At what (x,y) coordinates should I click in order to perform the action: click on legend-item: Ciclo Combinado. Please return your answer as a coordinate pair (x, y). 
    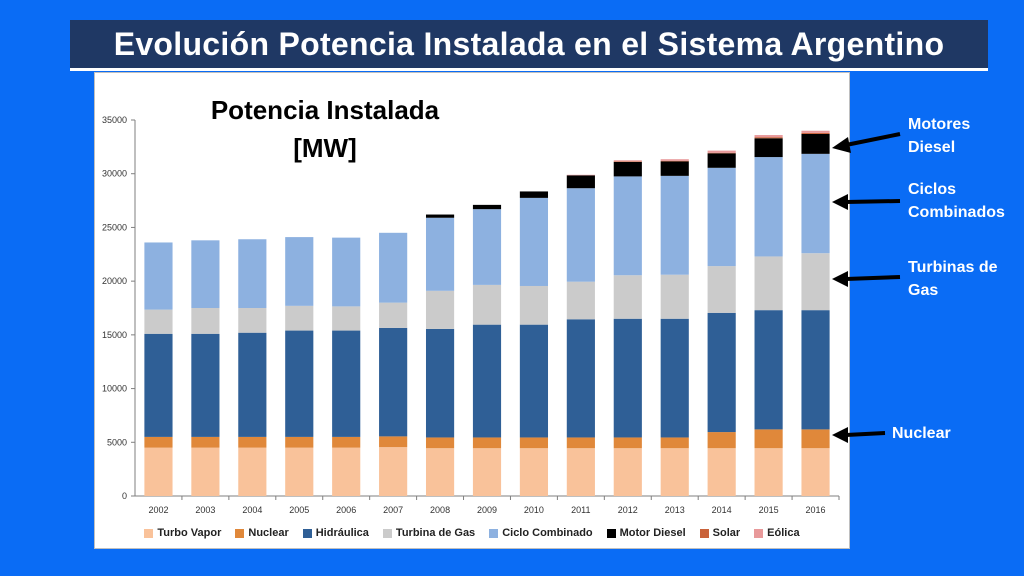
    Looking at the image, I should click on (541, 533).